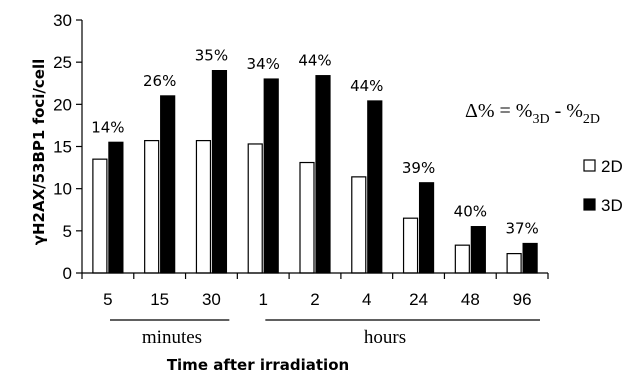 The height and width of the screenshot is (377, 636). I want to click on y-tick-label-6: 30, so click(62, 20).